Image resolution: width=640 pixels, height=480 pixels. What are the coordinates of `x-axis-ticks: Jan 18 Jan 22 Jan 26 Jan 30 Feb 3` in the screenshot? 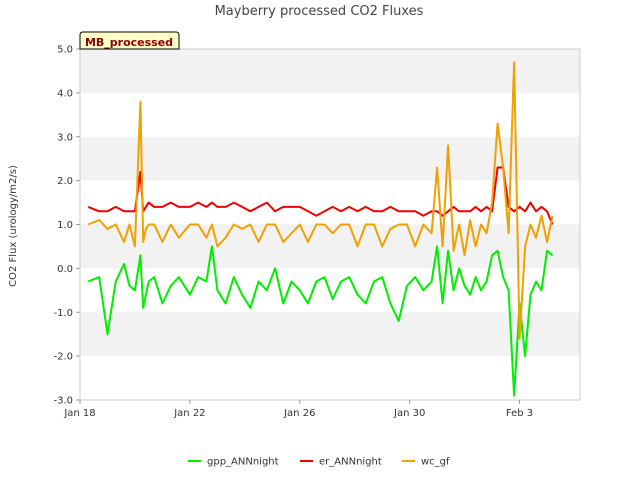 It's located at (298, 409).